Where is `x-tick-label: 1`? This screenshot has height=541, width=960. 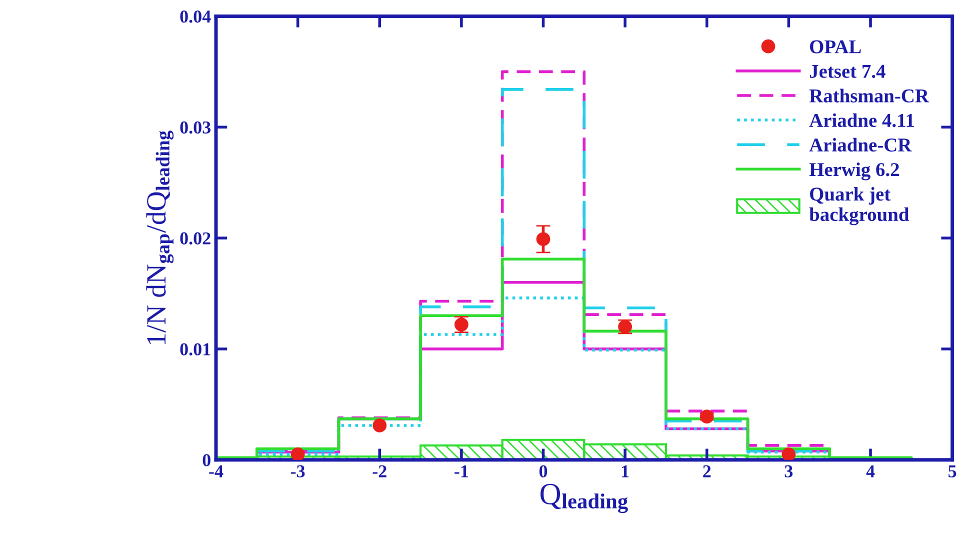
x-tick-label: 1 is located at coordinates (625, 471).